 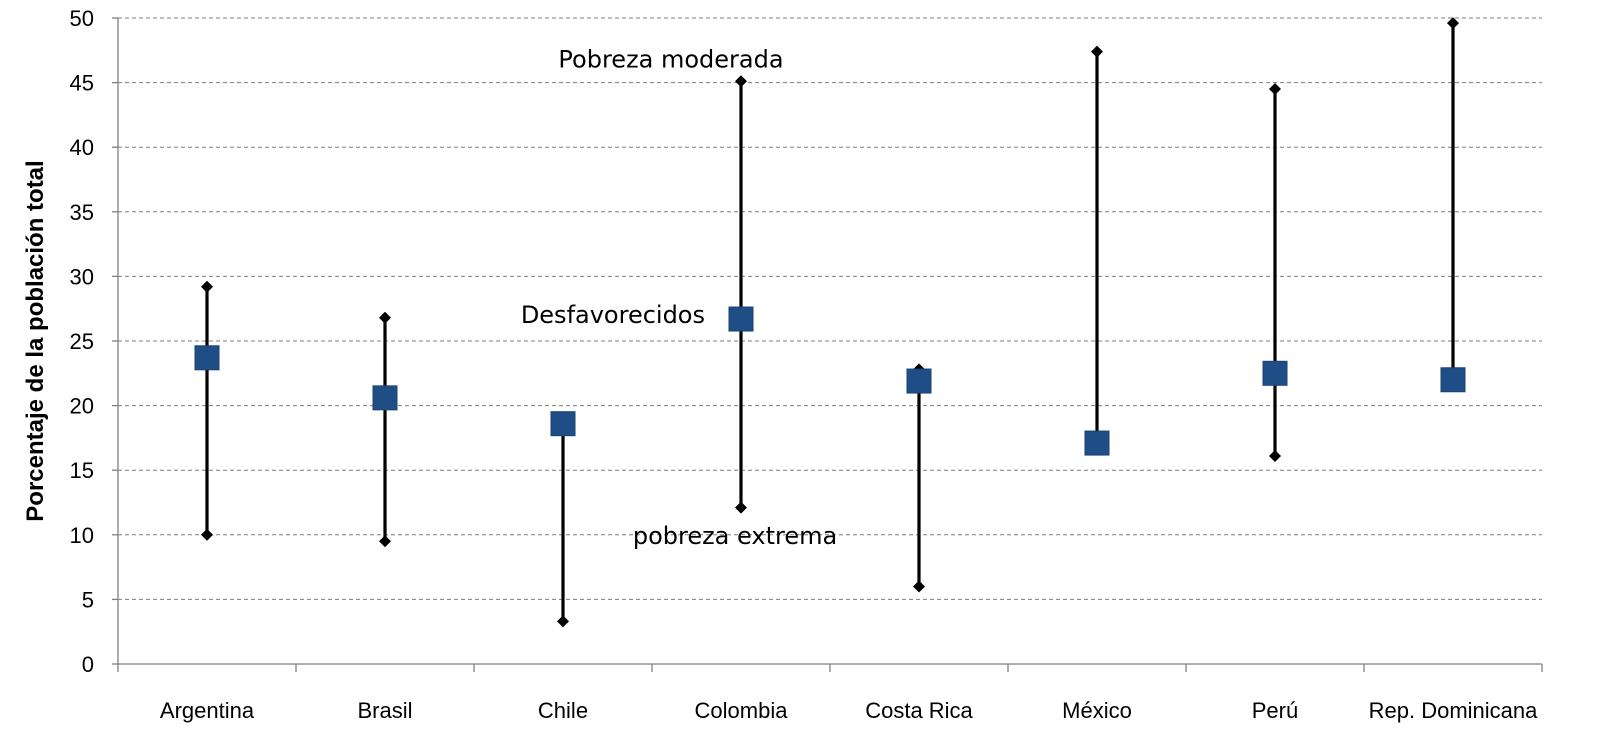 What do you see at coordinates (384, 710) in the screenshot?
I see `x-tick-label: Brasil` at bounding box center [384, 710].